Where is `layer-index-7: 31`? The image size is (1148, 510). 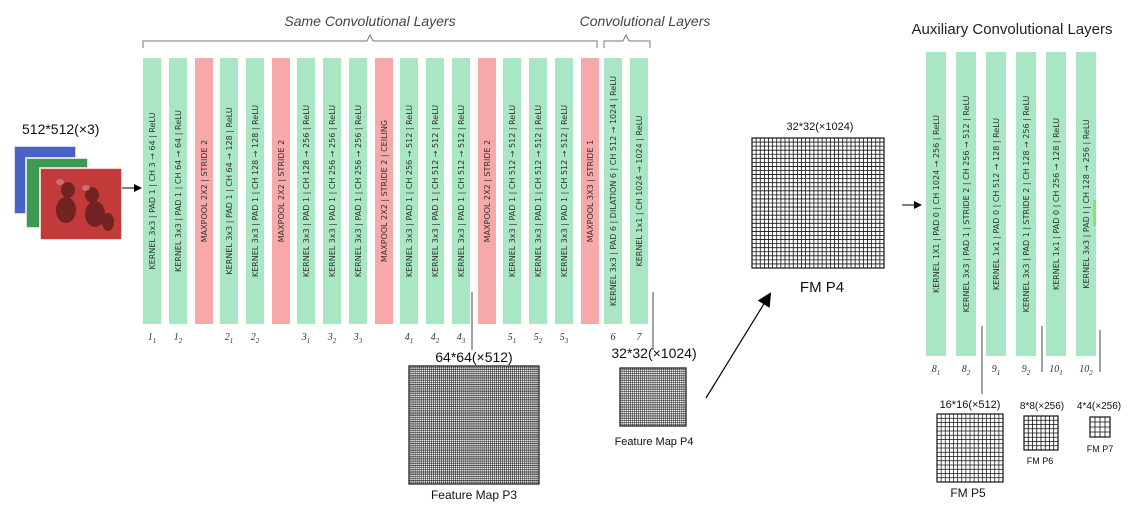
layer-index-7: 31 is located at coordinates (306, 338).